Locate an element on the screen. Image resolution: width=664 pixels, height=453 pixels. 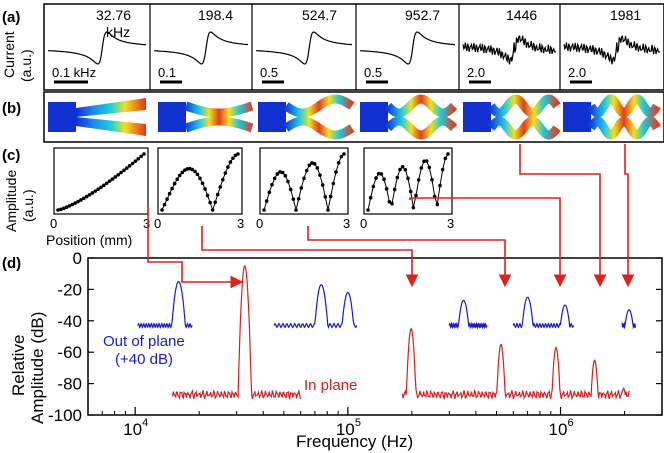
panel-c-tick-three-1: 3 is located at coordinates (146, 223).